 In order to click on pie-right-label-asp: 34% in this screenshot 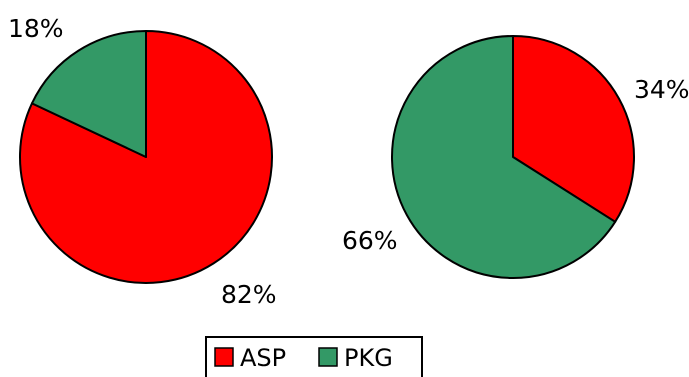, I will do `click(661, 89)`.